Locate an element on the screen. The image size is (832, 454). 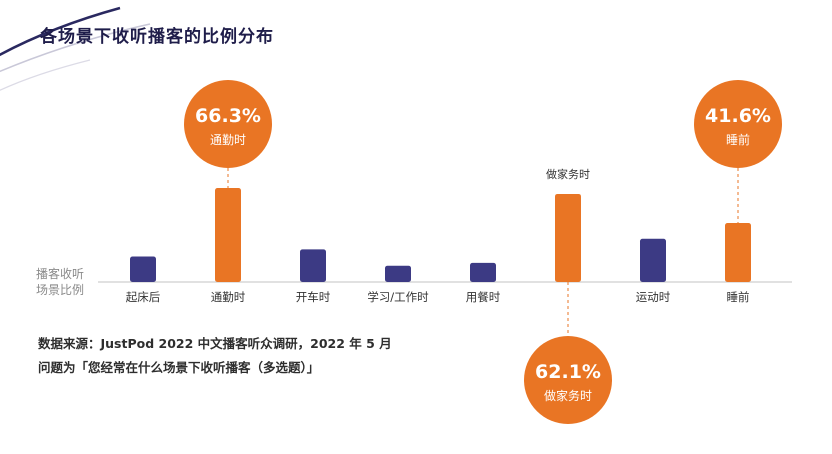
page-title: 各场景下收听播客的比例分布 is located at coordinates (157, 37).